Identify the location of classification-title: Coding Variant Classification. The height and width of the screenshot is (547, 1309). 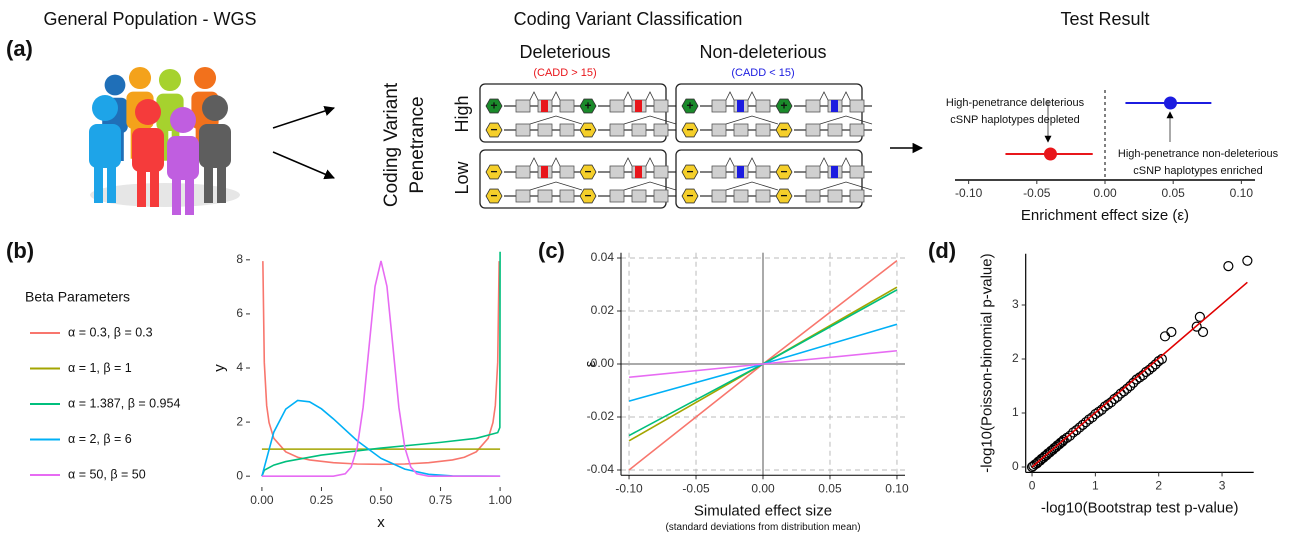
(628, 19).